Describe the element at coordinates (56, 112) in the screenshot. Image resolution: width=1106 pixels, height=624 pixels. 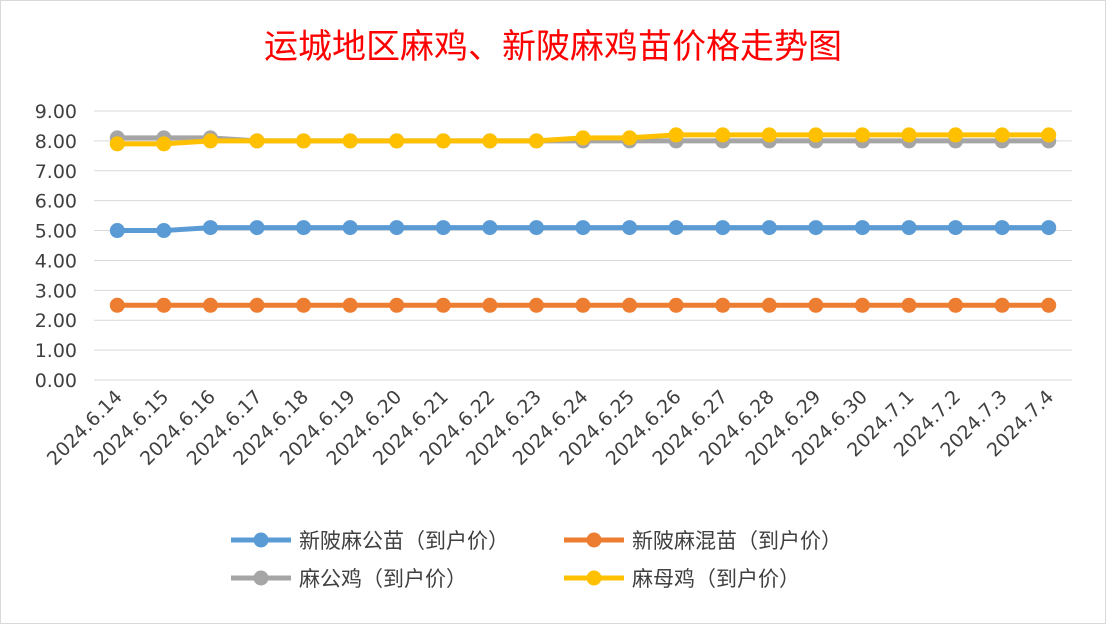
I see `y-tick-label: 9.00` at that location.